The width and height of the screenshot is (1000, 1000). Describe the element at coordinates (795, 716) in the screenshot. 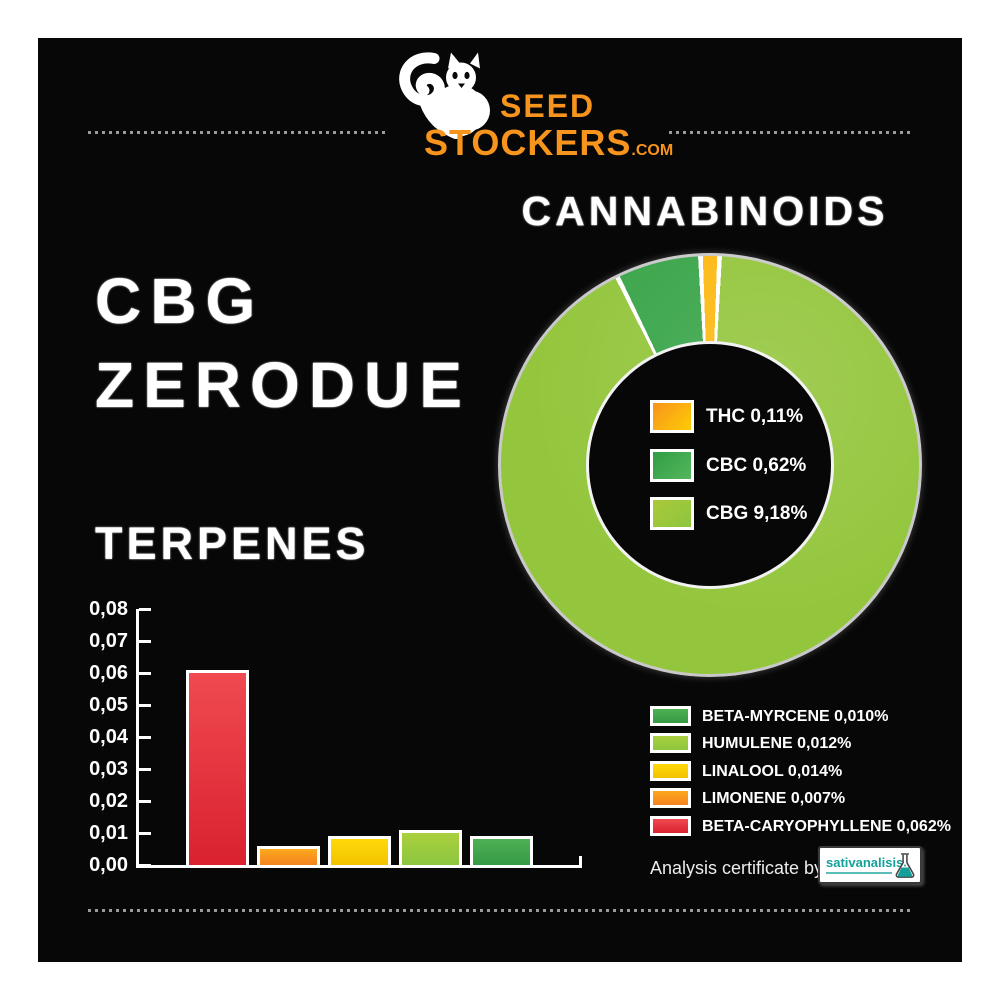

I see `beta-myrcene-legend-label: BETA-MYRCENE 0,010%` at that location.